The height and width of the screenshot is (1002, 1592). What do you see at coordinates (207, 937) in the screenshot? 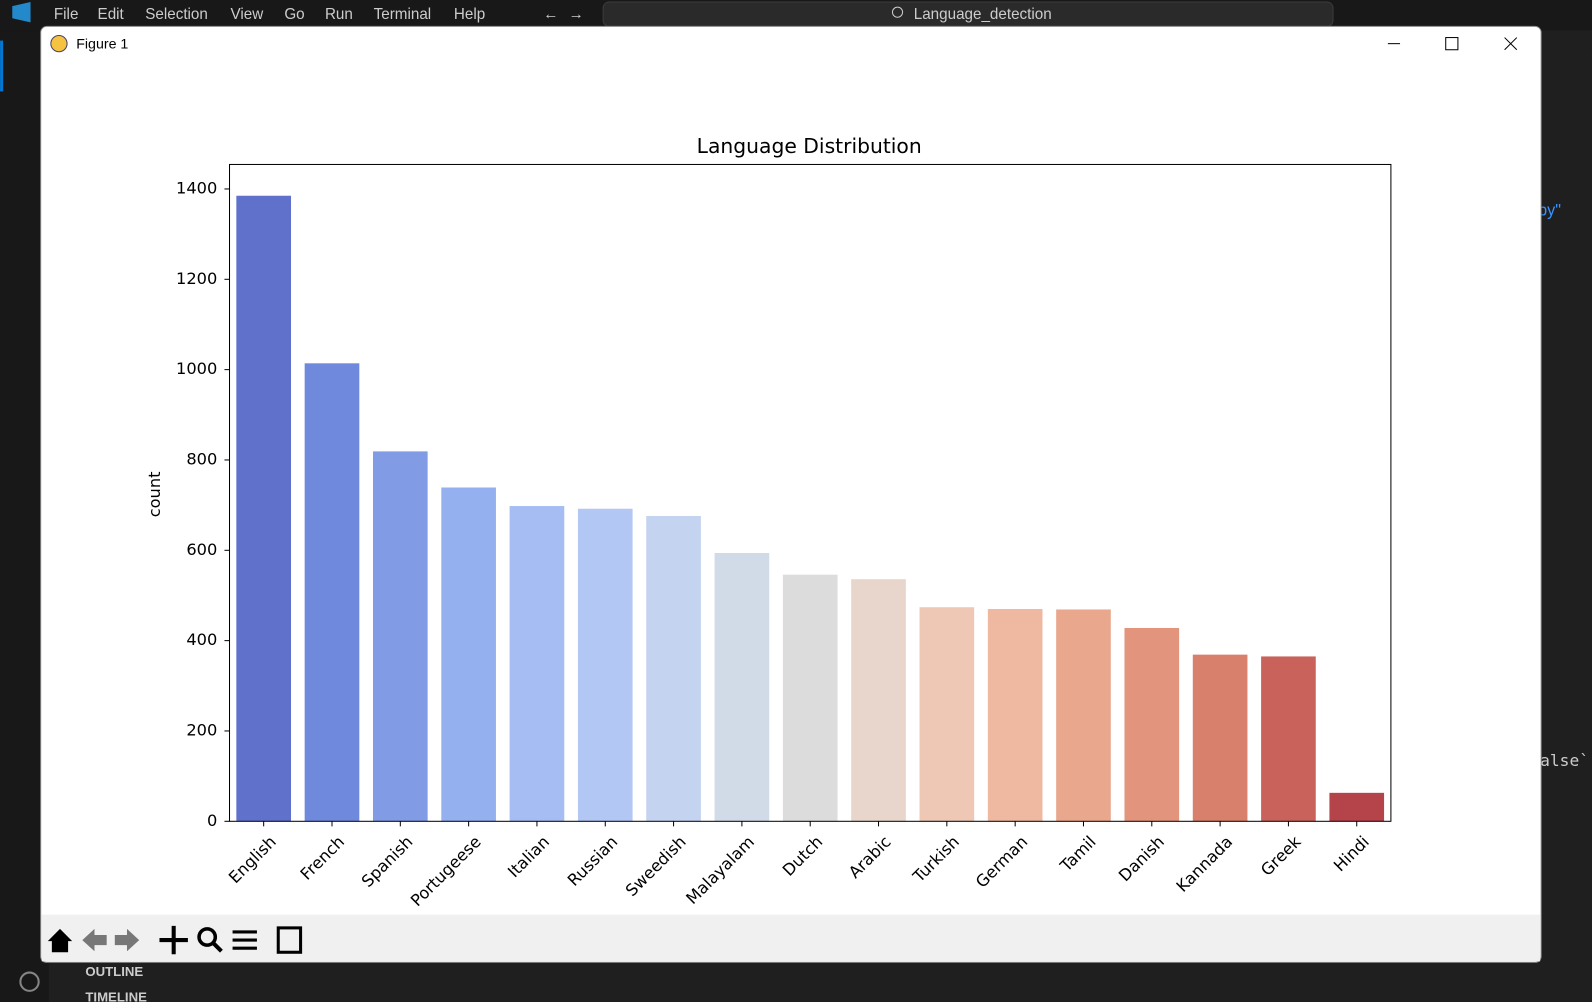
I see `zoom-button` at bounding box center [207, 937].